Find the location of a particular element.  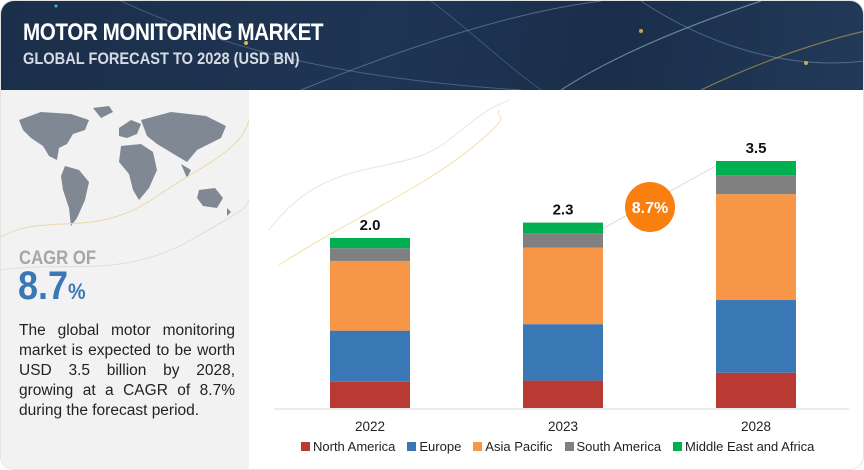

legend-item-middle-east-and-africa: Middle East and Africa is located at coordinates (743, 446).